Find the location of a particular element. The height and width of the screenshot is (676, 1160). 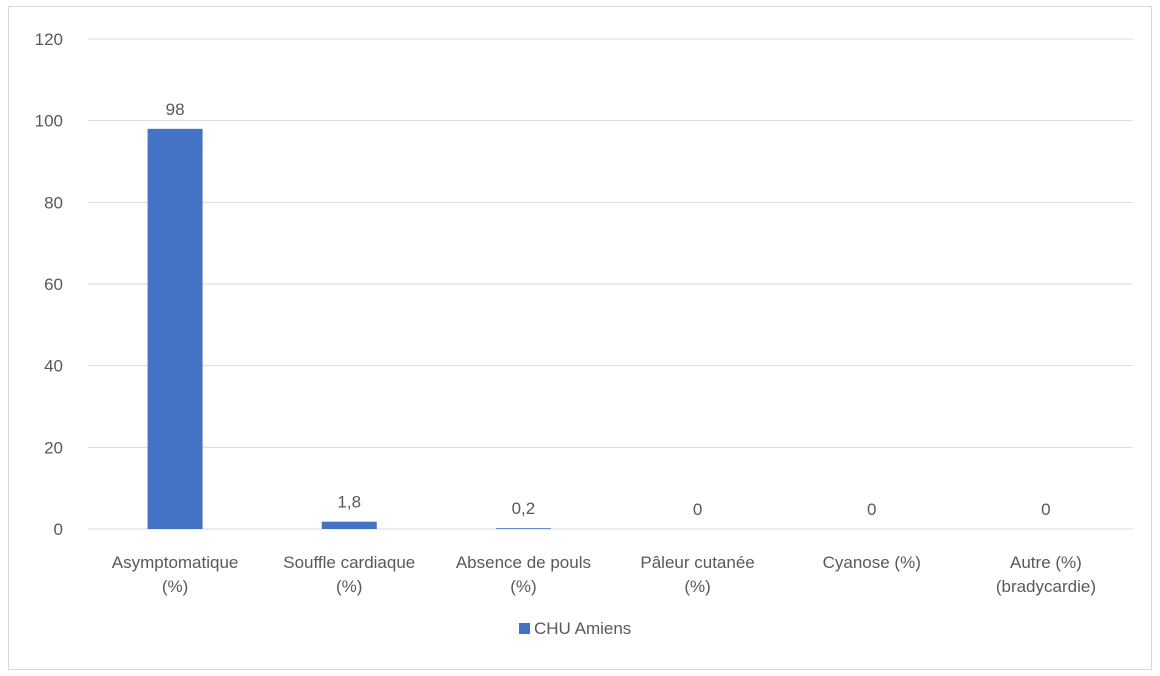

legend-swatch is located at coordinates (524, 628).